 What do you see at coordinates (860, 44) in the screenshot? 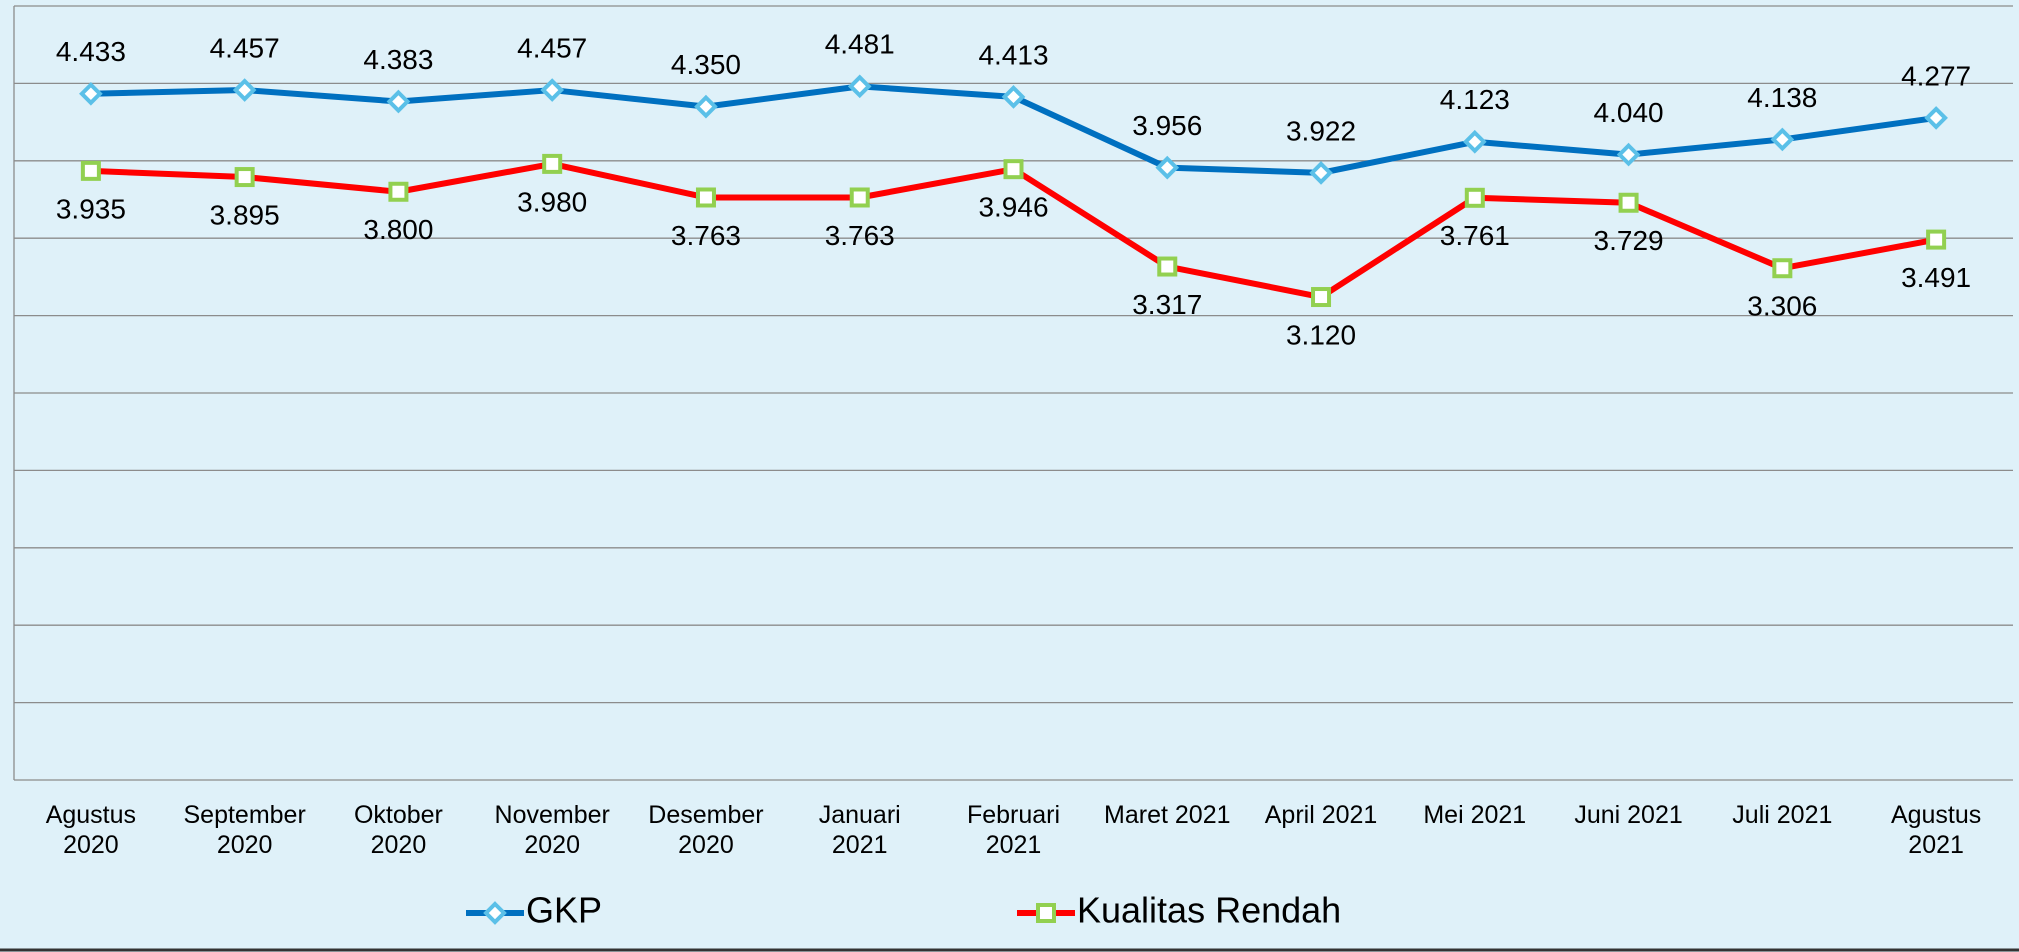
I see `data-label: 4.481` at bounding box center [860, 44].